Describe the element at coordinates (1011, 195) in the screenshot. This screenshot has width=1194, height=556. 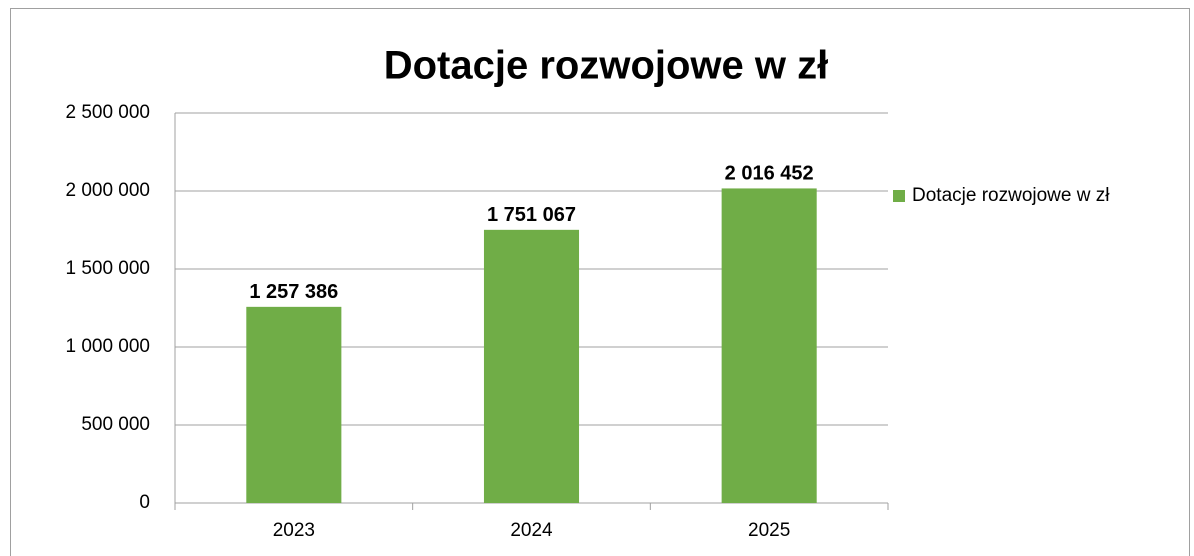
I see `legend-label: Dotacje rozwojowe w zł` at that location.